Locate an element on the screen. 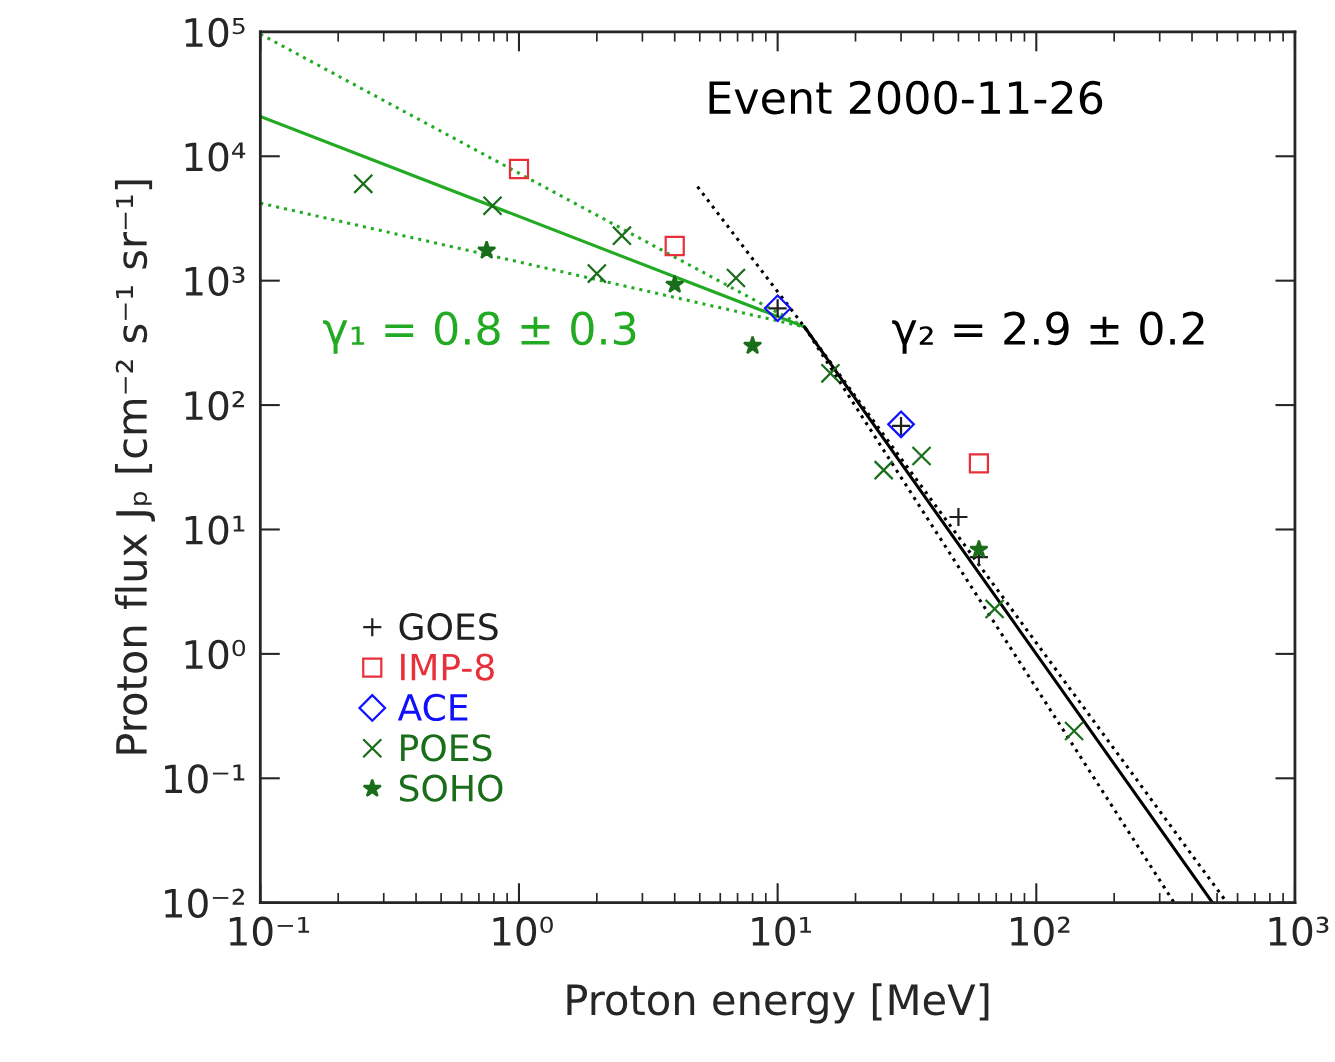  x-tick-label: 10² is located at coordinates (1040, 931).